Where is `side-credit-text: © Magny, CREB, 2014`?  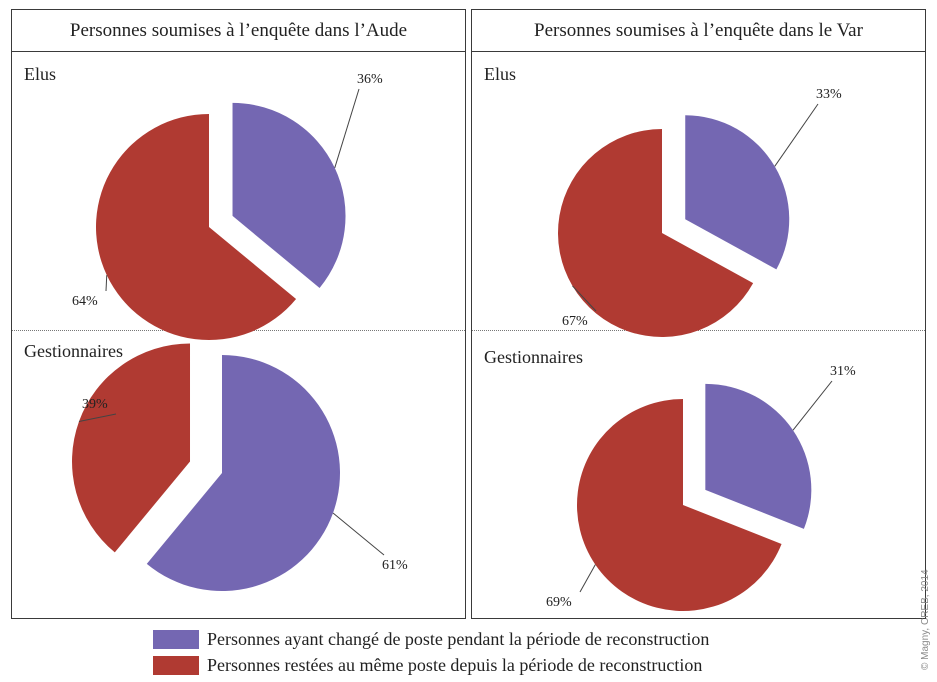
side-credit-text: © Magny, CREB, 2014 is located at coordinates (925, 619).